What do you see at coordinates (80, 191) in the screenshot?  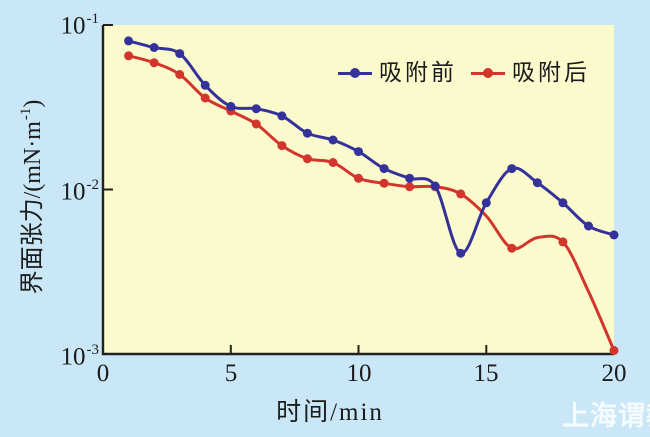 I see `y-axis-tick-label: 10⁻²` at bounding box center [80, 191].